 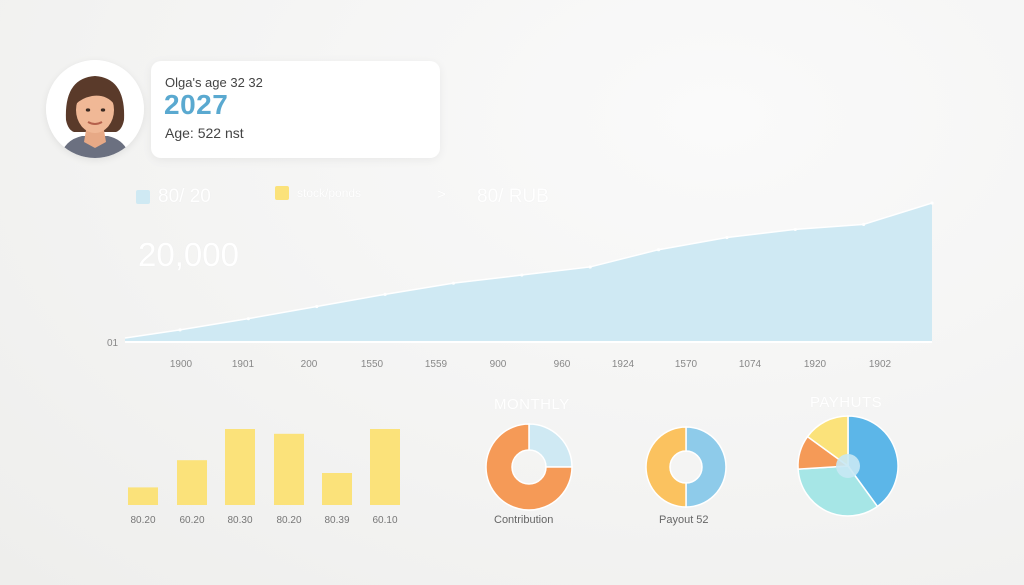 What do you see at coordinates (214, 82) in the screenshot?
I see `profile-name-line: Olga's age 32 32` at bounding box center [214, 82].